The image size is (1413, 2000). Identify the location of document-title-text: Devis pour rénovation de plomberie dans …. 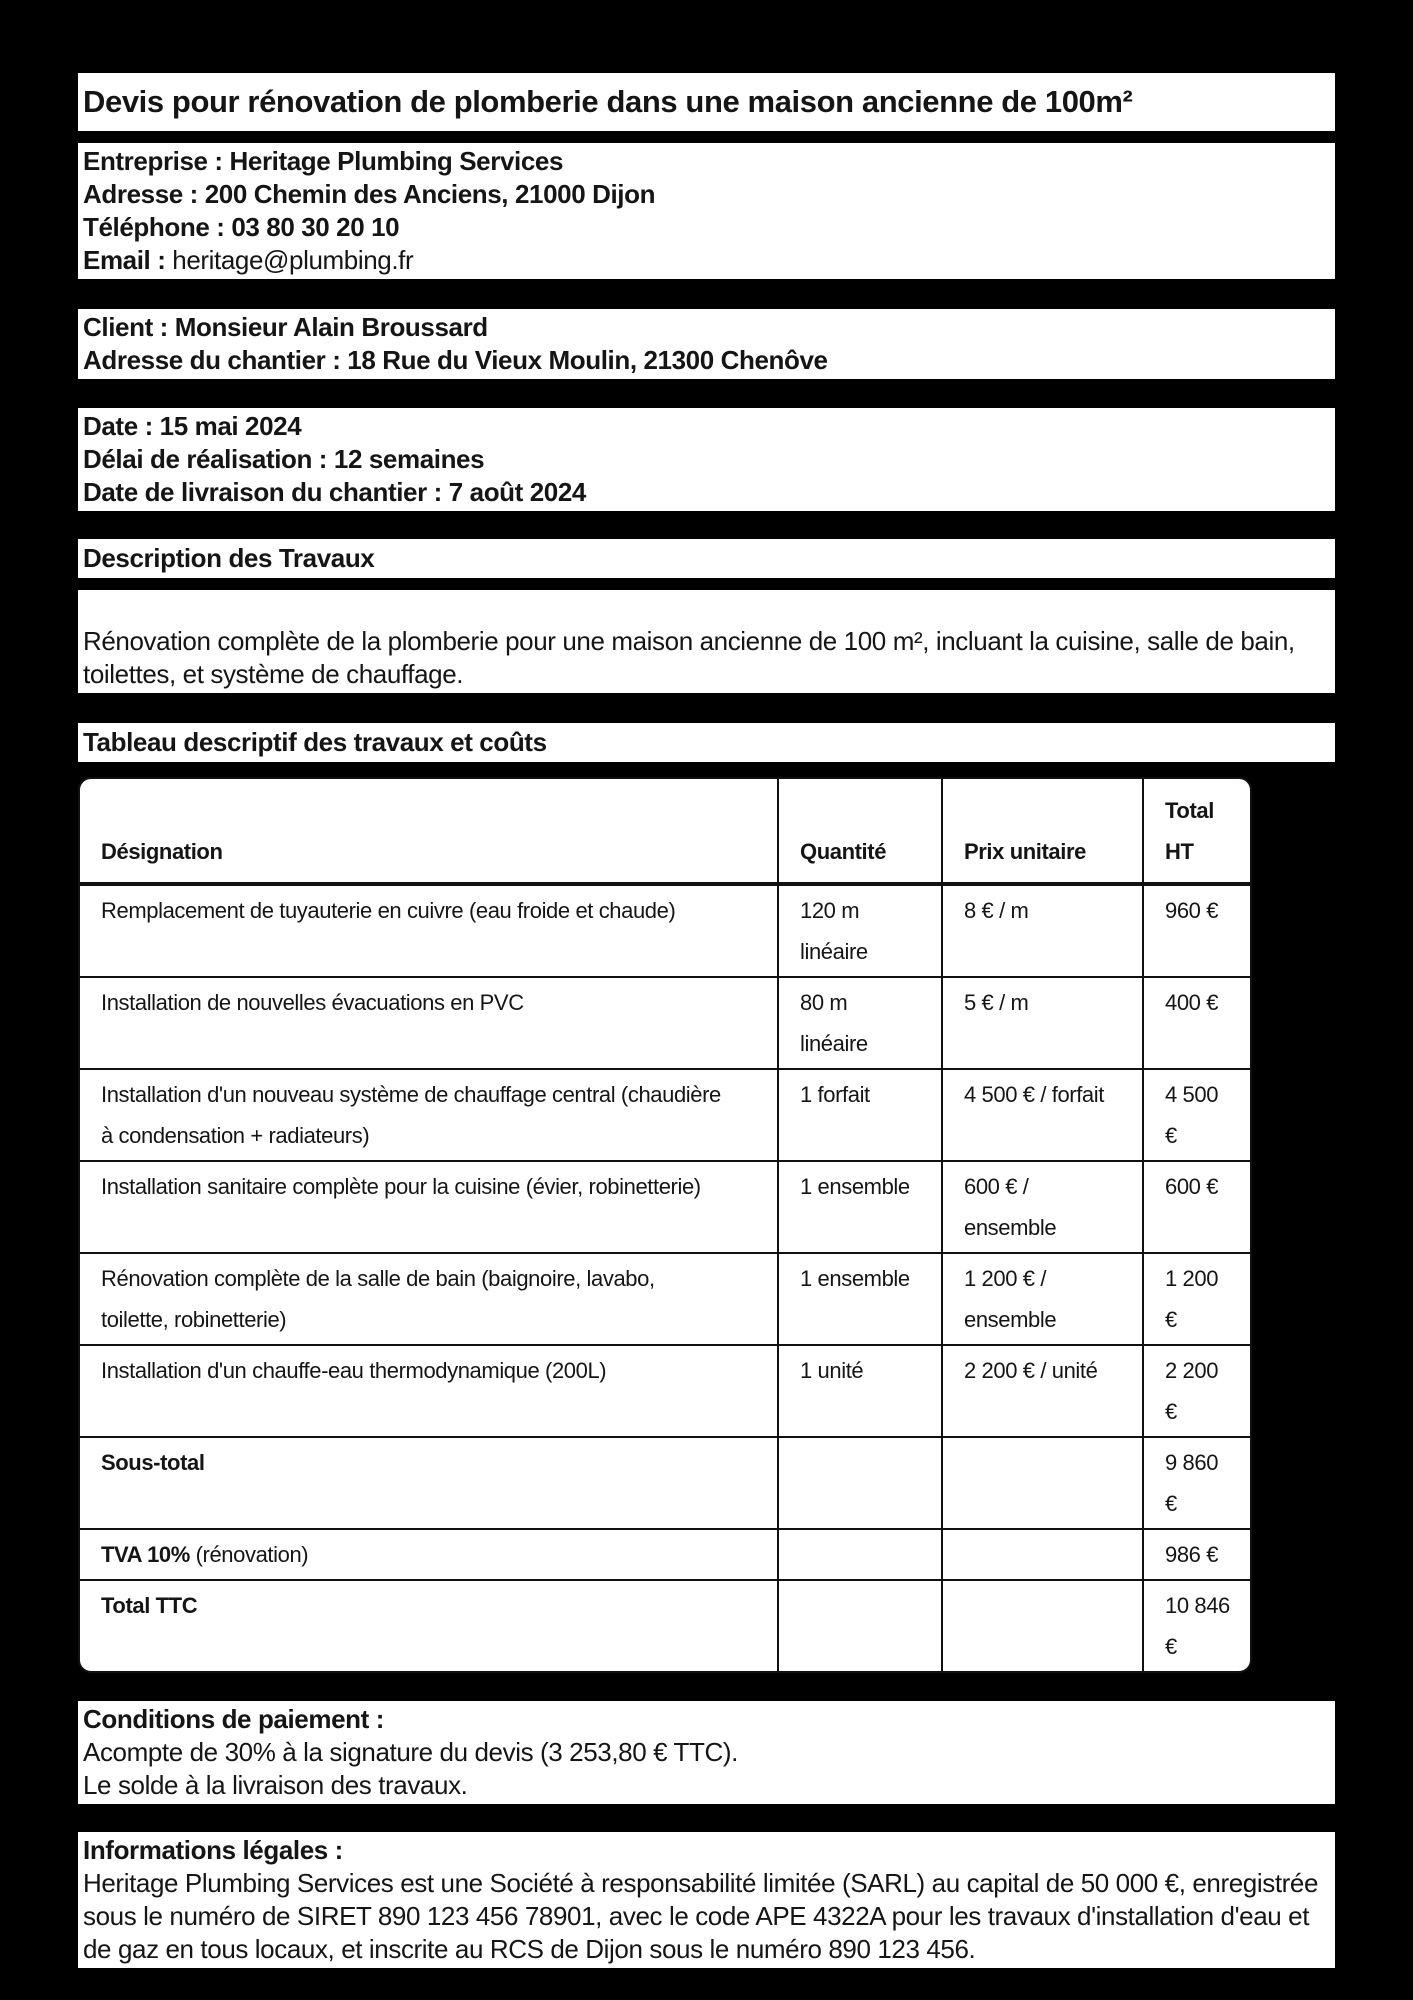
(608, 101).